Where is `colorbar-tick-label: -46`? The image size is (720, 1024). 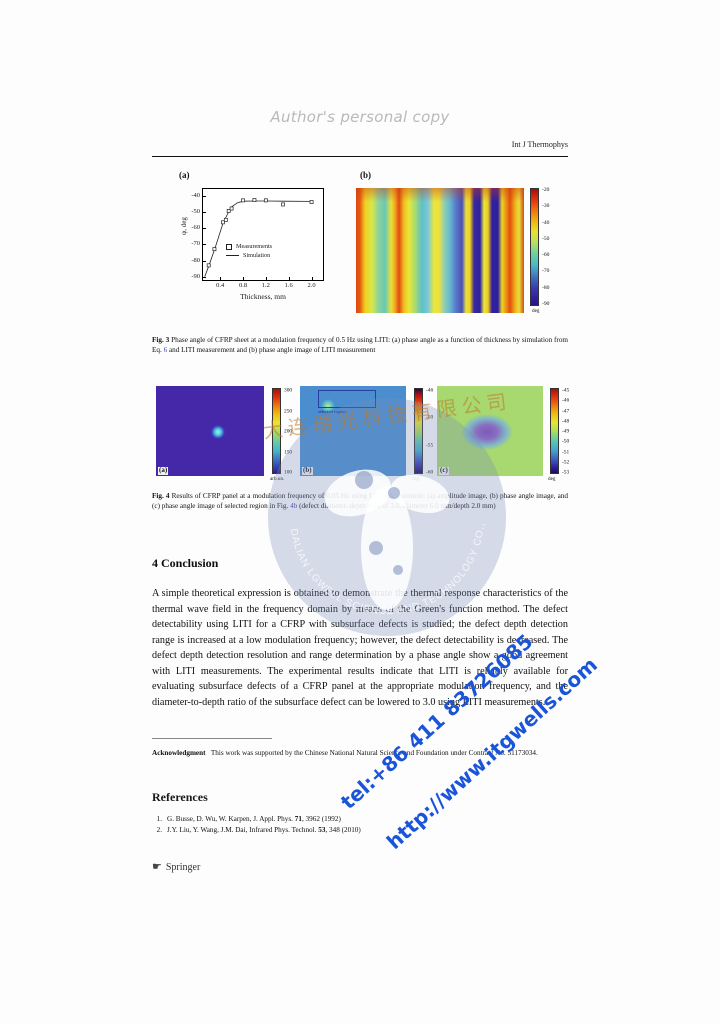 colorbar-tick-label: -46 is located at coordinates (566, 400).